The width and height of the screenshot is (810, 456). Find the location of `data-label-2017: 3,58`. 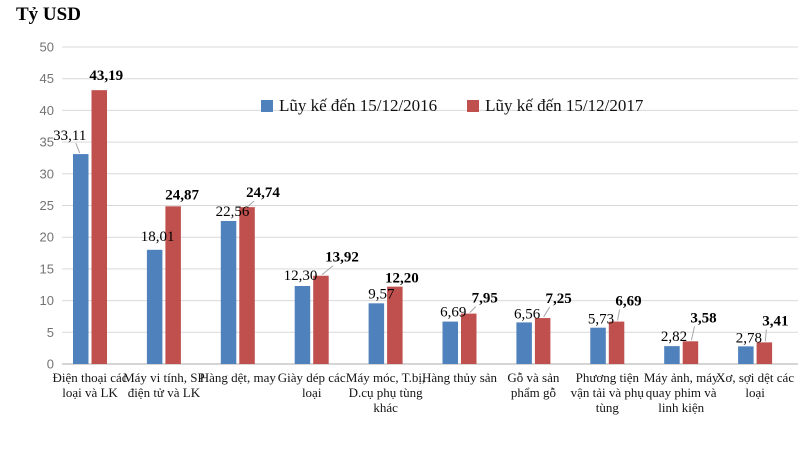

data-label-2017: 3,58 is located at coordinates (703, 318).